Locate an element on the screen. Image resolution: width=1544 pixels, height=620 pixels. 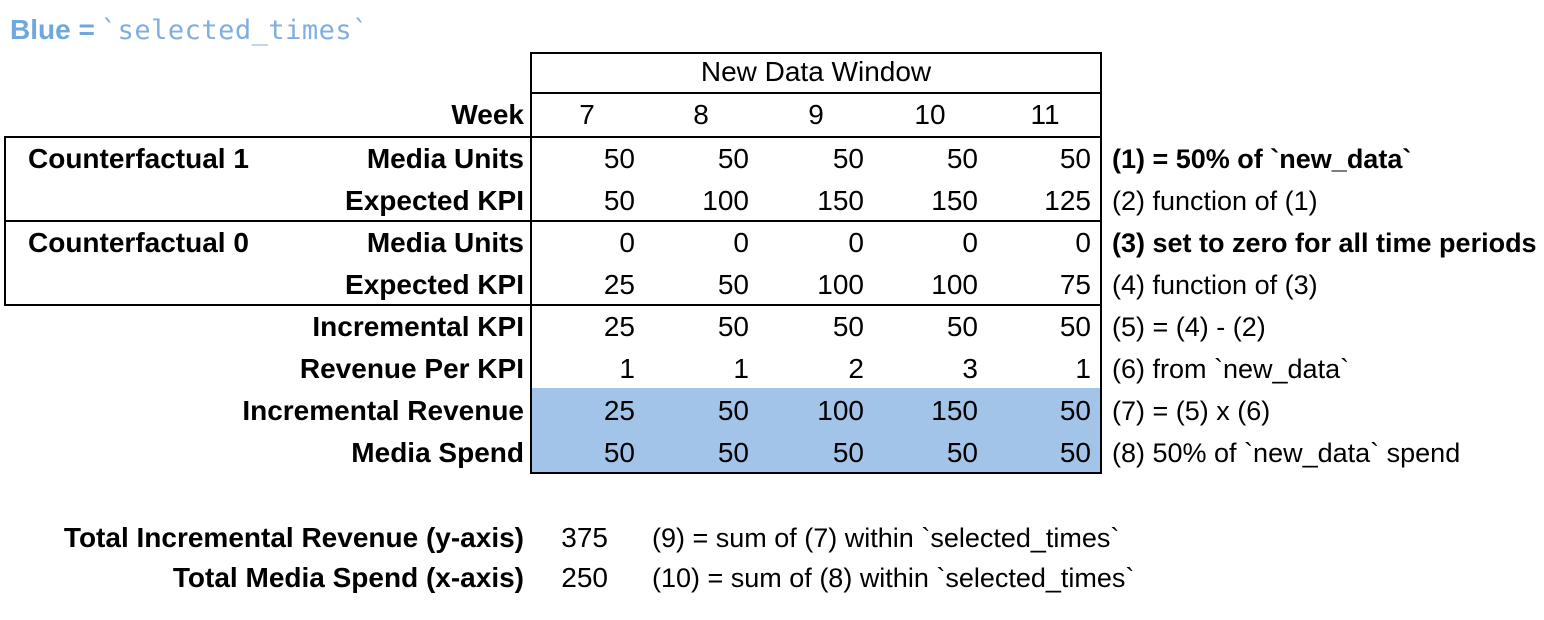
table-cell: 75 is located at coordinates (1075, 284).